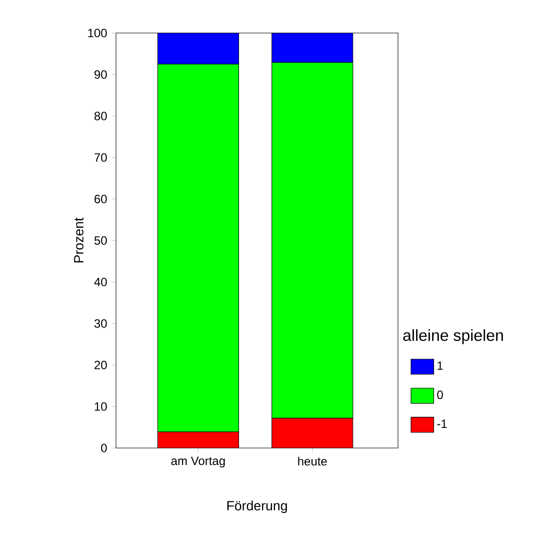  I want to click on y-tick-label: 80, so click(100, 116).